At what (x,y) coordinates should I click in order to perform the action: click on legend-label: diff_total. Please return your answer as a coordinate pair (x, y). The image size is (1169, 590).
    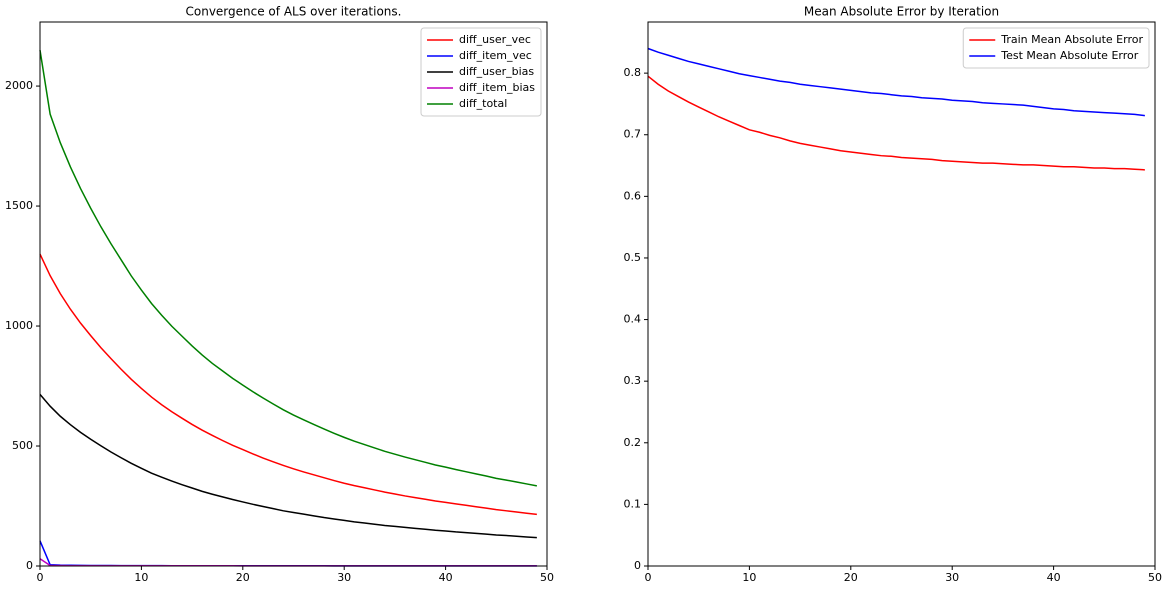
    Looking at the image, I should click on (483, 103).